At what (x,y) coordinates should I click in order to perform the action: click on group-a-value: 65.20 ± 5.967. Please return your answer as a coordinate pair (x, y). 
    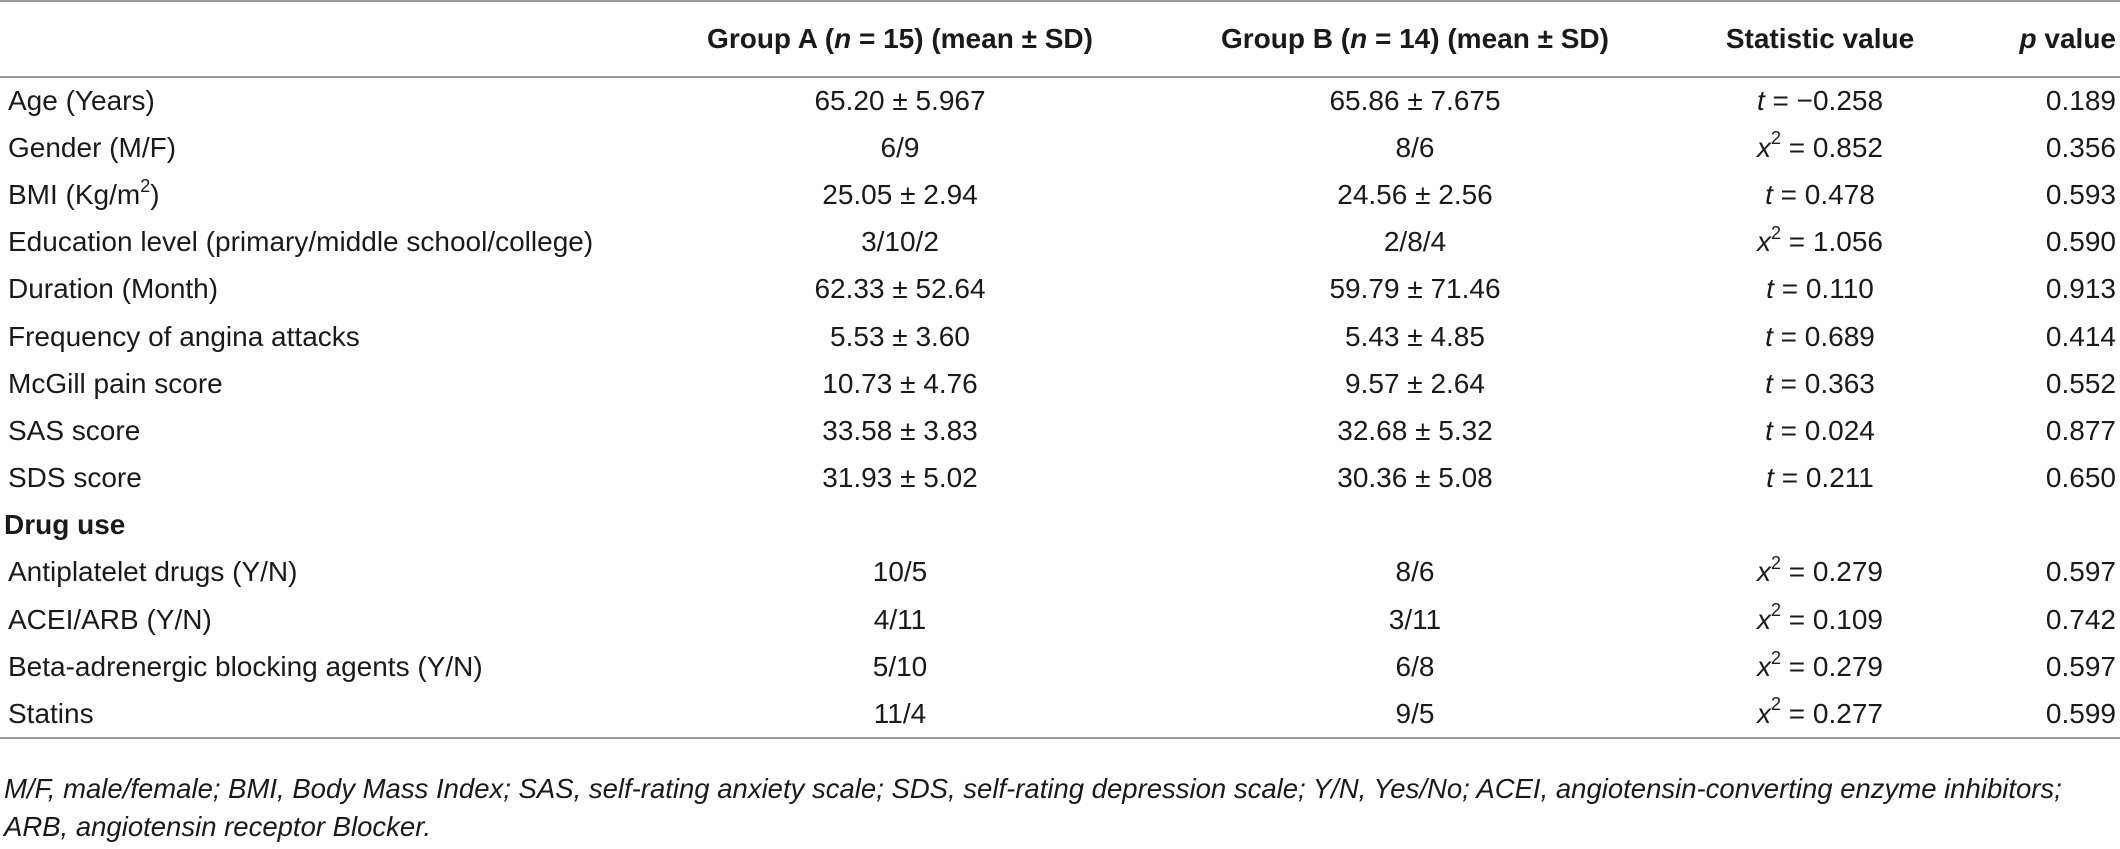
    Looking at the image, I should click on (900, 101).